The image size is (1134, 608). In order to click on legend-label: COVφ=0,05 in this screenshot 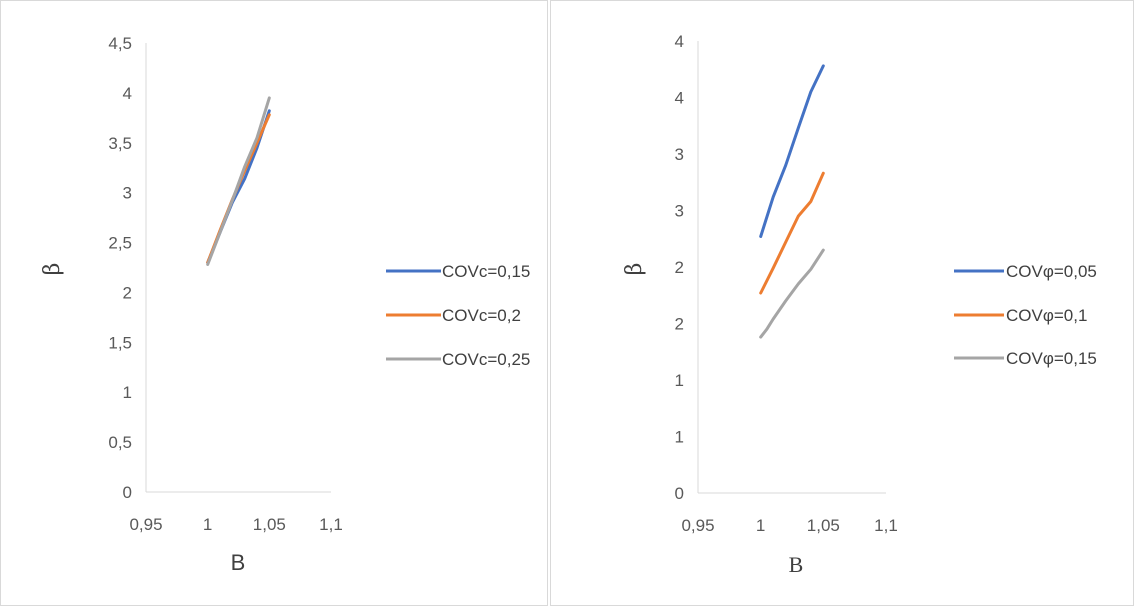, I will do `click(1051, 271)`.